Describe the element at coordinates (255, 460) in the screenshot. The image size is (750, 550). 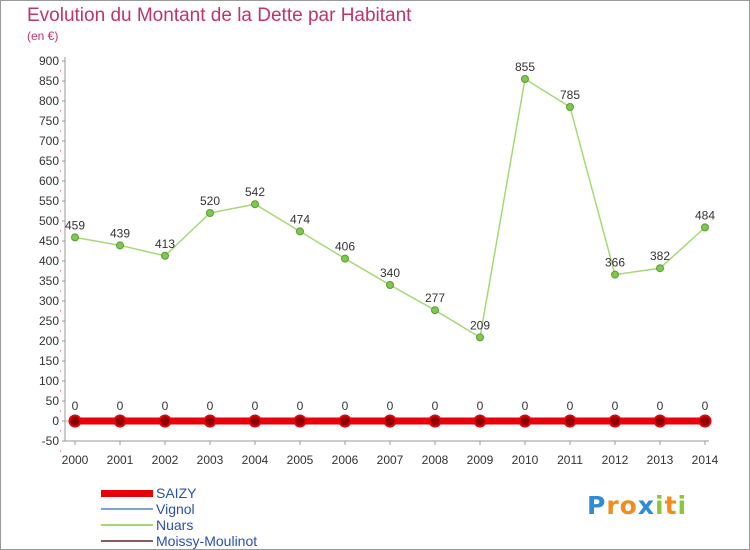
I see `x-tick-label: 2004` at that location.